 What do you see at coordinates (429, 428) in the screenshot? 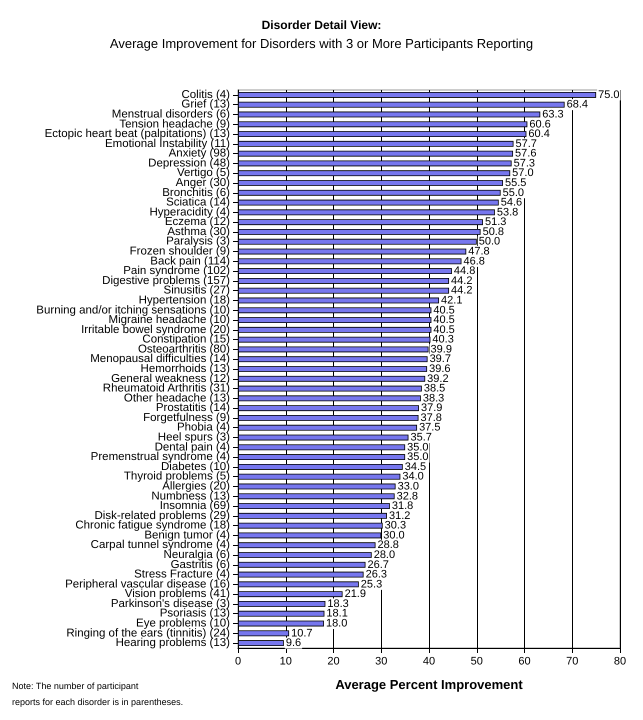
I see `data-label: 37.5` at bounding box center [429, 428].